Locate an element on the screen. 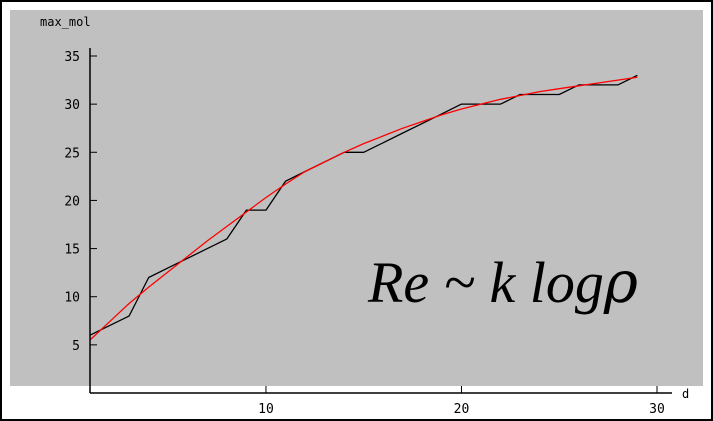  y-axis-title: max_mol is located at coordinates (65, 22).